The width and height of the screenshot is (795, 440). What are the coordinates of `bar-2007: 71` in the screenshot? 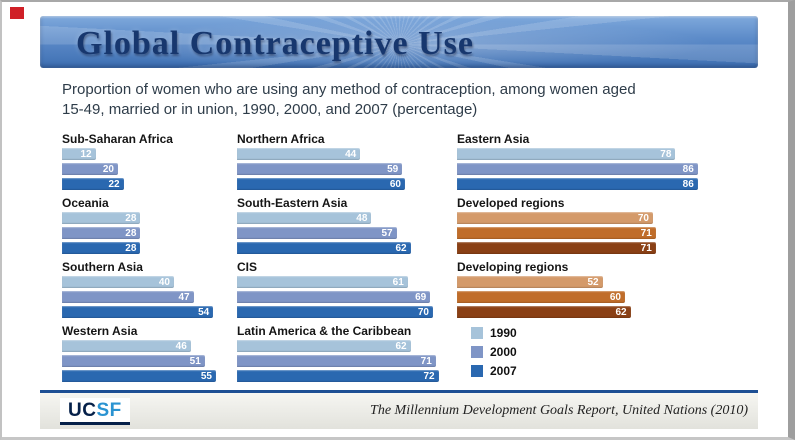 It's located at (556, 248).